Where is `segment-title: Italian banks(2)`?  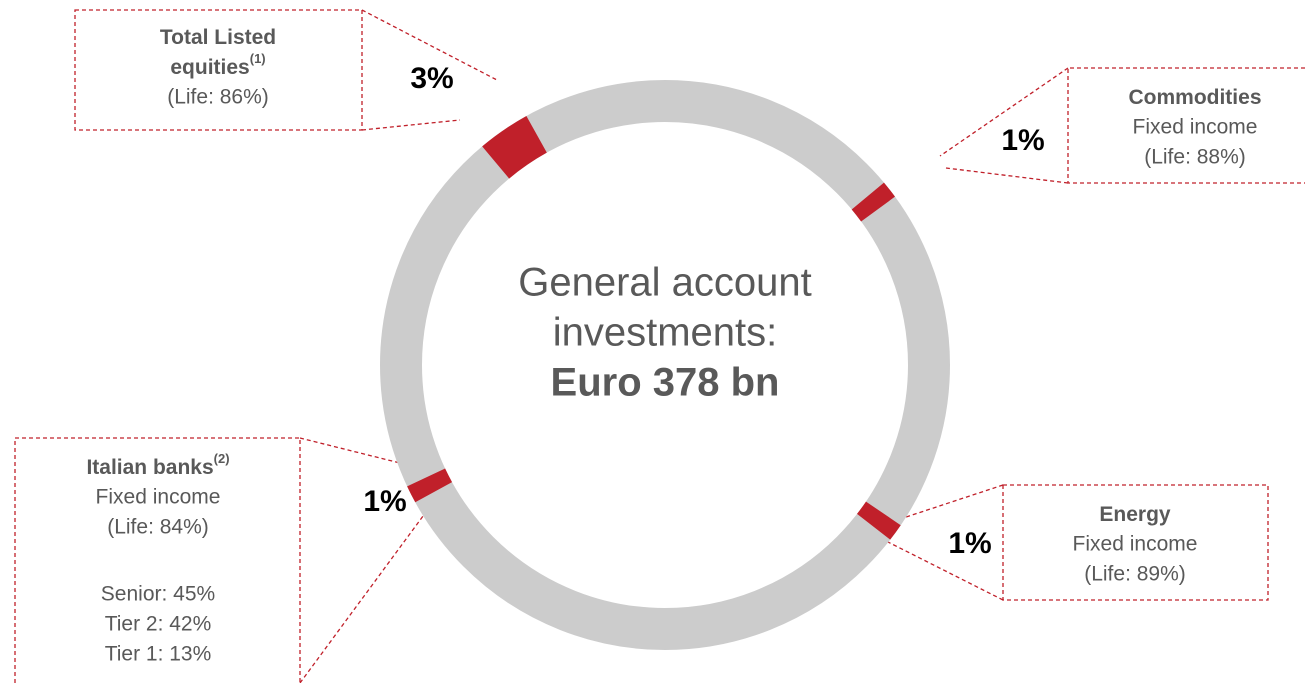 segment-title: Italian banks(2) is located at coordinates (157, 464).